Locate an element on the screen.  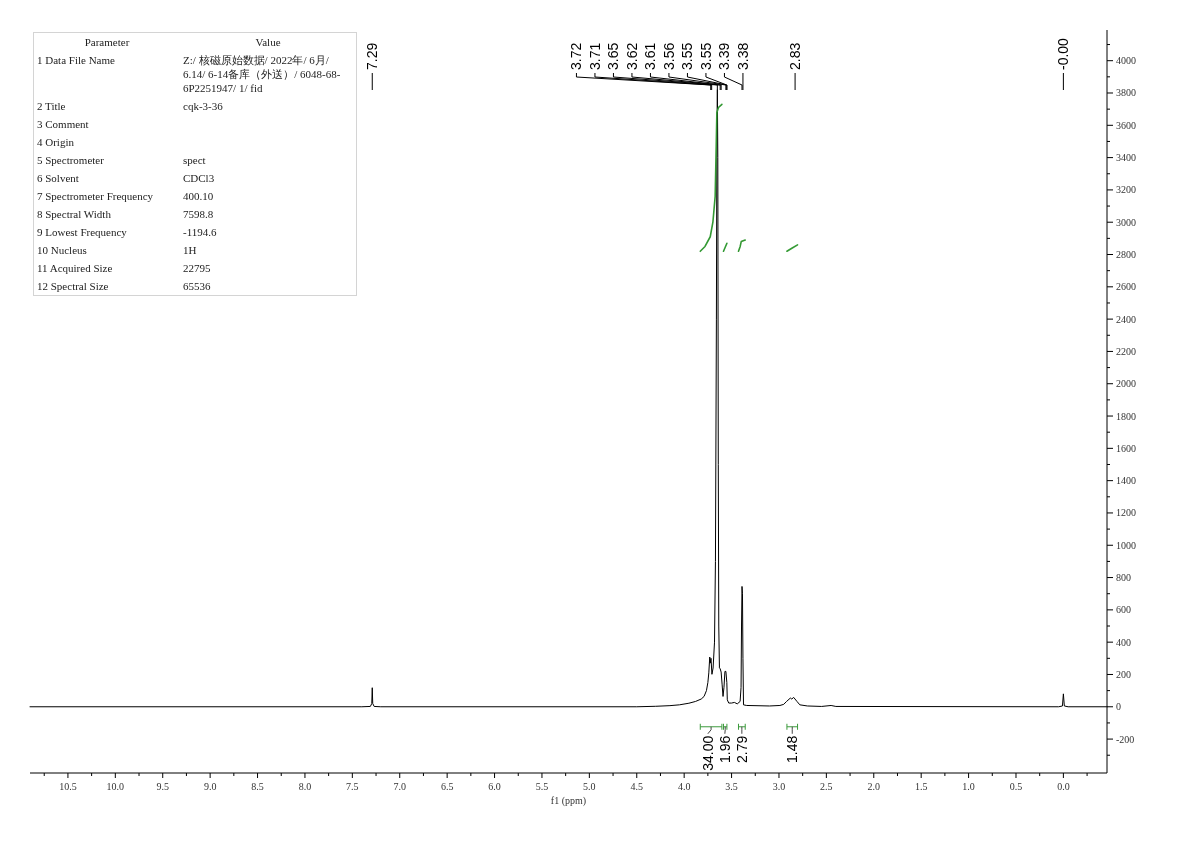
text: 12 Spectral Size 65536 is located at coordinates (124, 286).